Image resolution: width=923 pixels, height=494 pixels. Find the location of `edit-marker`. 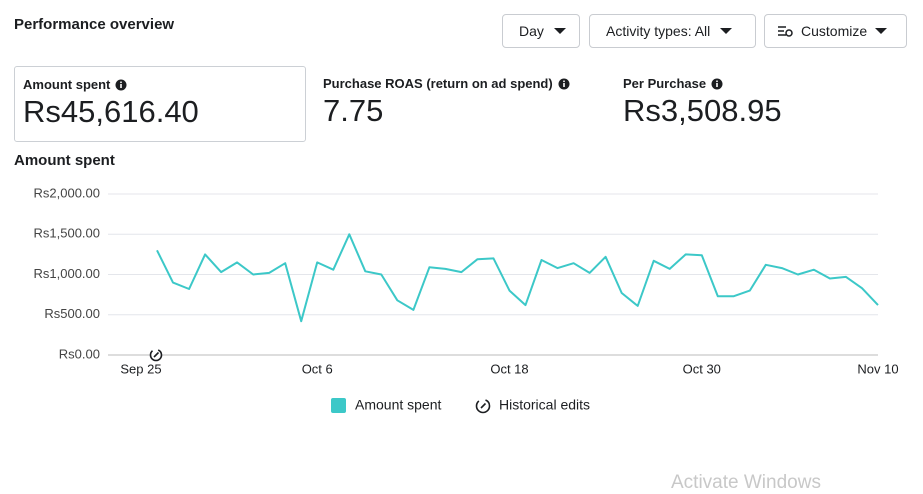

edit-marker is located at coordinates (156, 355).